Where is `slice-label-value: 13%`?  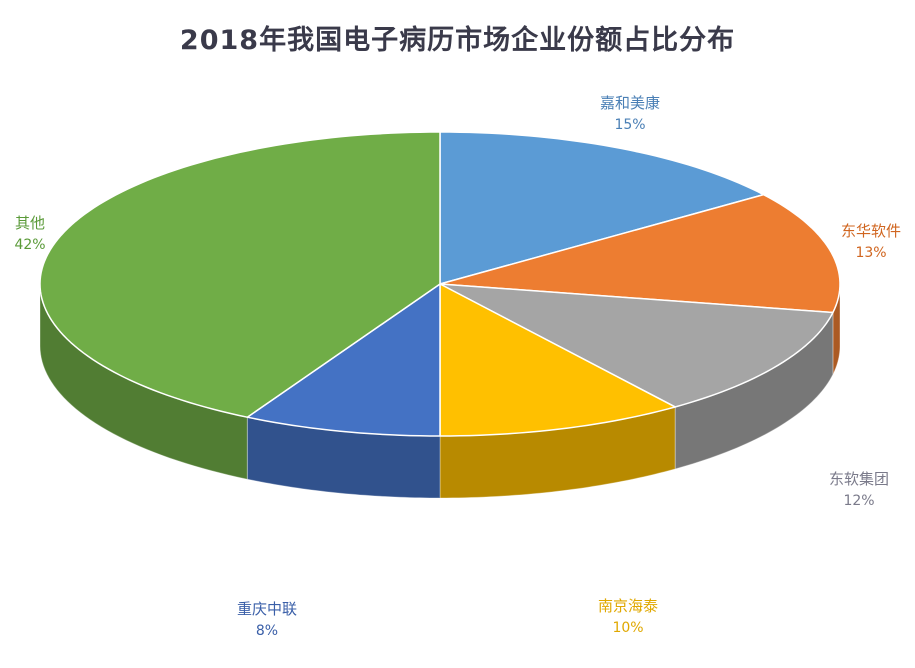 slice-label-value: 13% is located at coordinates (871, 253).